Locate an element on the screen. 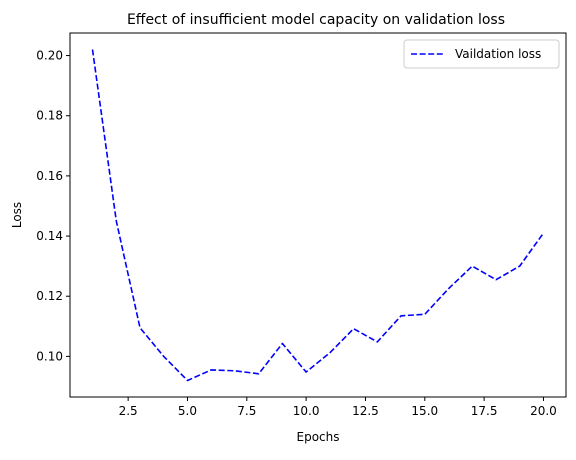  y-tick-label: 0.12 is located at coordinates (49, 296).